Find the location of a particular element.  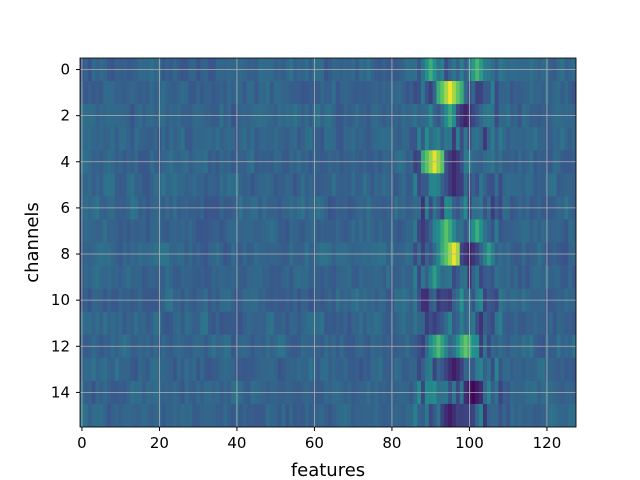

y-tick-label: 6 is located at coordinates (65, 208).